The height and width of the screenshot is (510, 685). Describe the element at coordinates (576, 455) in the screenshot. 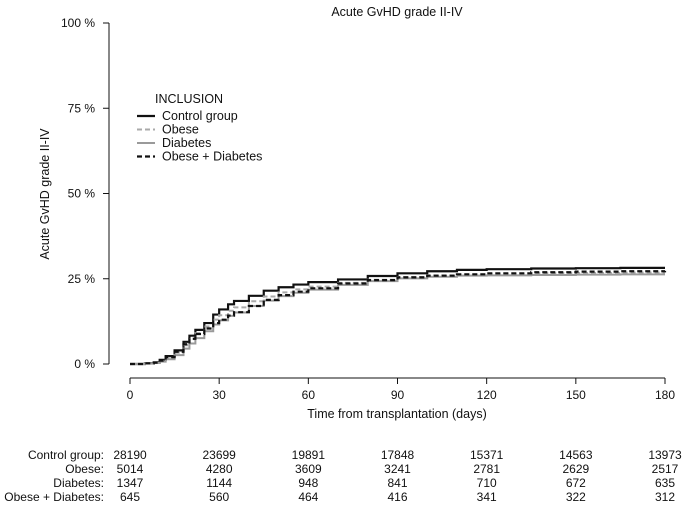

I see `risk-value: 14563` at that location.